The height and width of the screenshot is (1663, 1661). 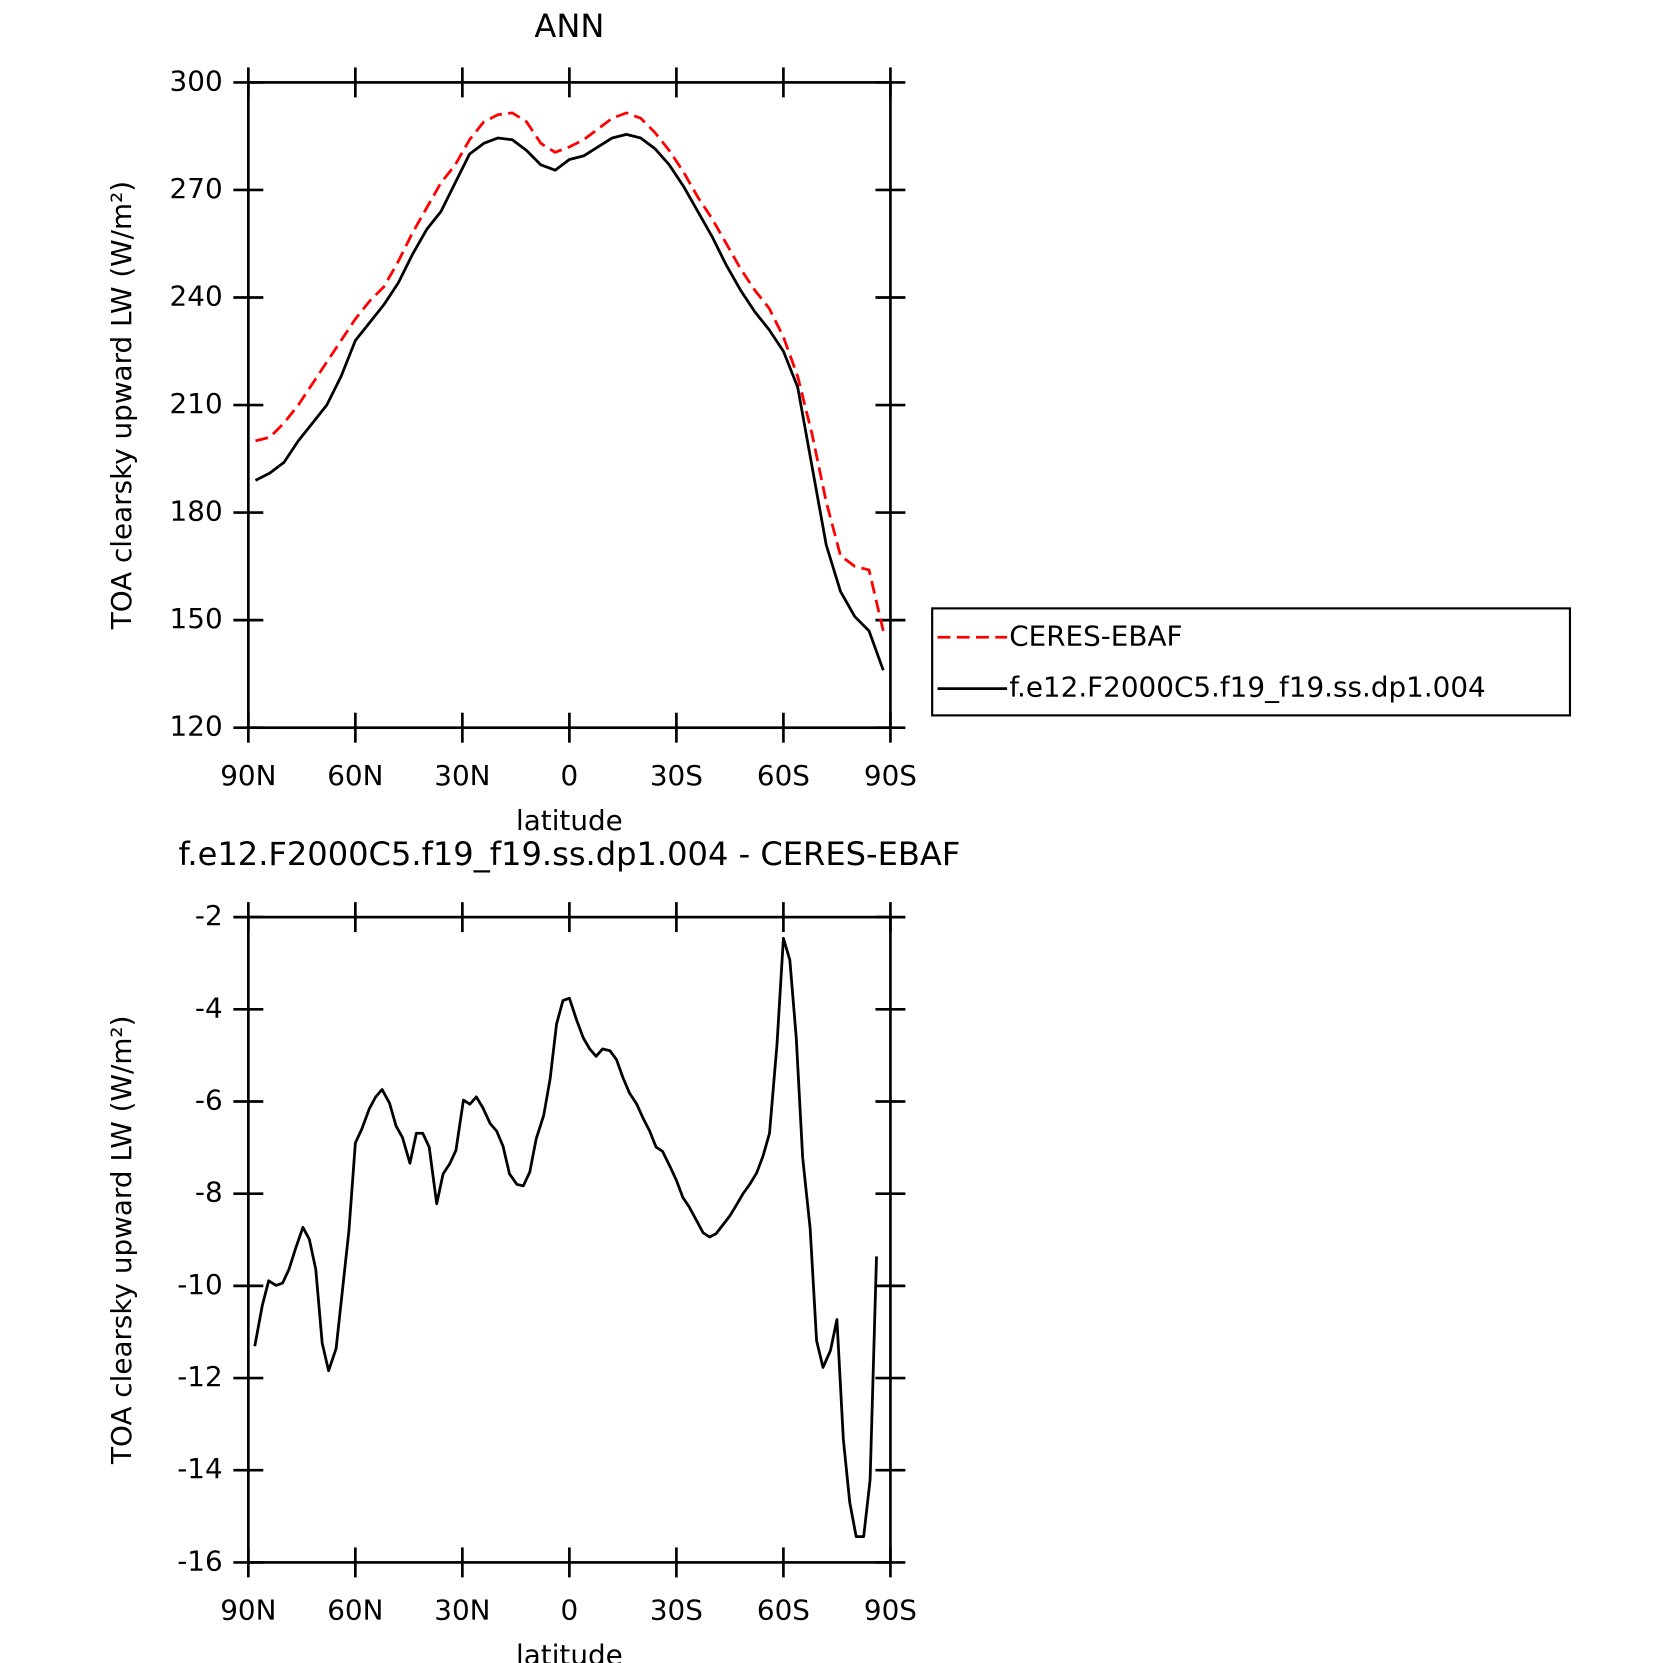 I want to click on y-tick-label: -2, so click(x=209, y=915).